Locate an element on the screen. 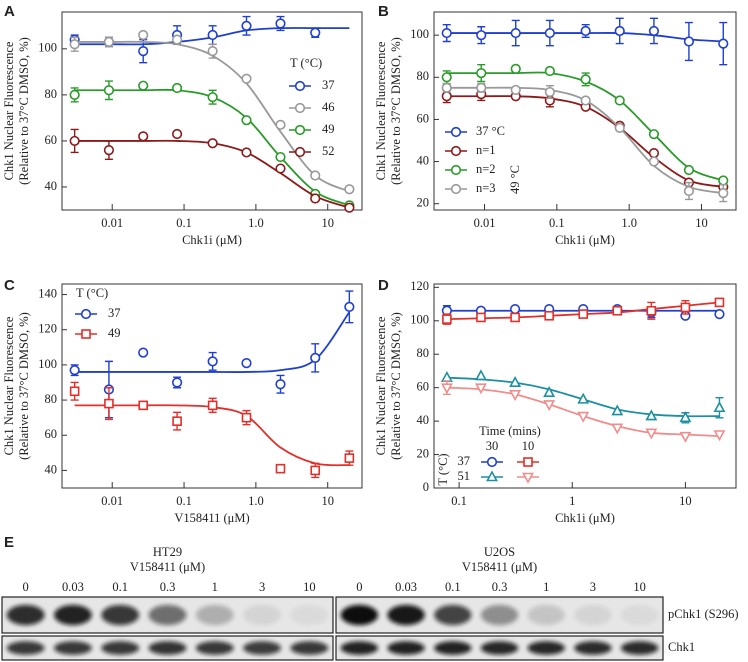 The image size is (748, 662). legend-label: 37 °C is located at coordinates (490, 131).